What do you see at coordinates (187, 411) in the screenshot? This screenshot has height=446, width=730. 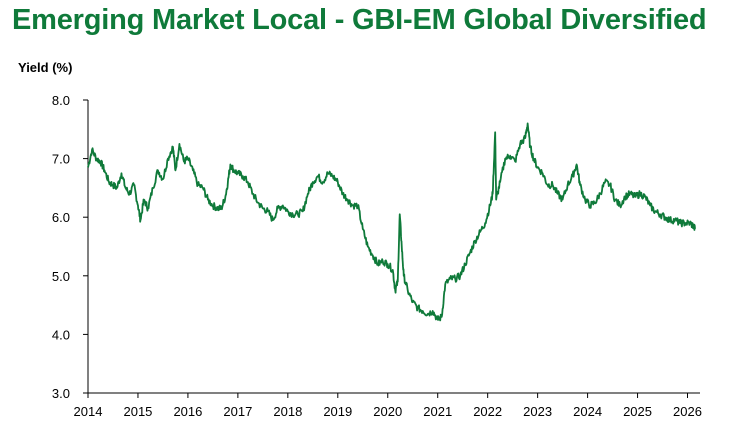 I see `x-tick-label: 2016` at bounding box center [187, 411].